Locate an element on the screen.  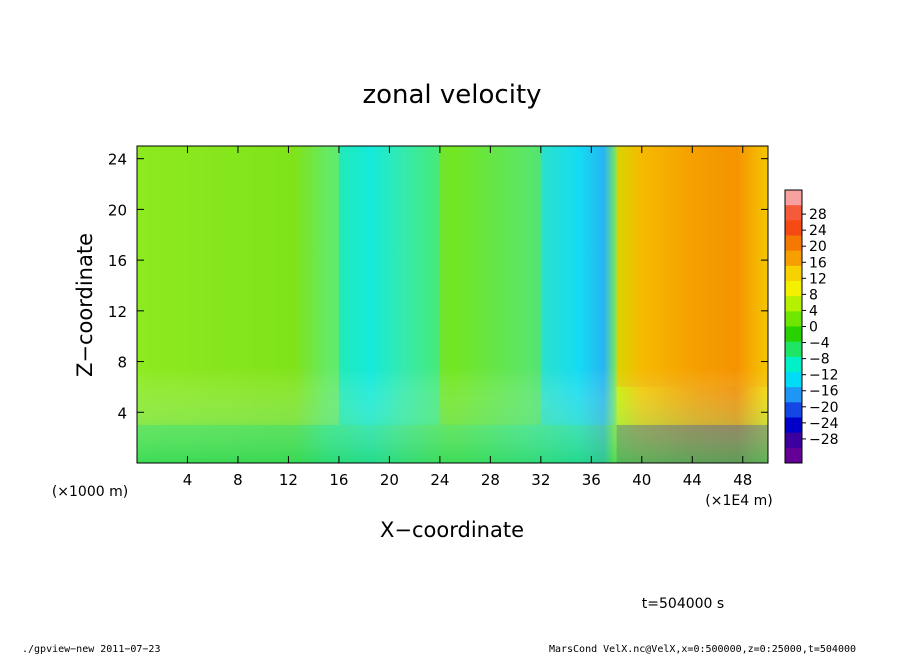
colorbar-label: 12 is located at coordinates (818, 279).